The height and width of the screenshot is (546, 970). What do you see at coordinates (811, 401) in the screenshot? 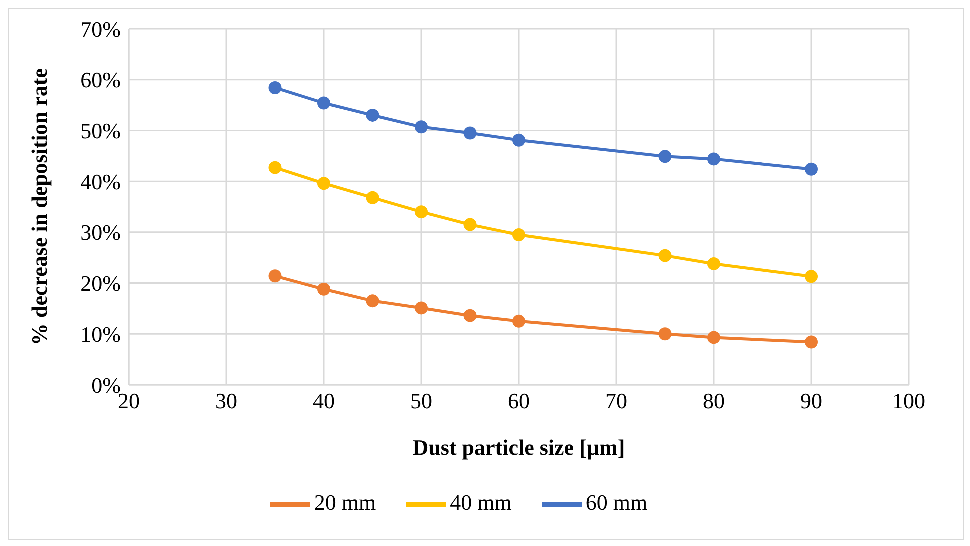
I see `x-tick-label: 90` at bounding box center [811, 401].